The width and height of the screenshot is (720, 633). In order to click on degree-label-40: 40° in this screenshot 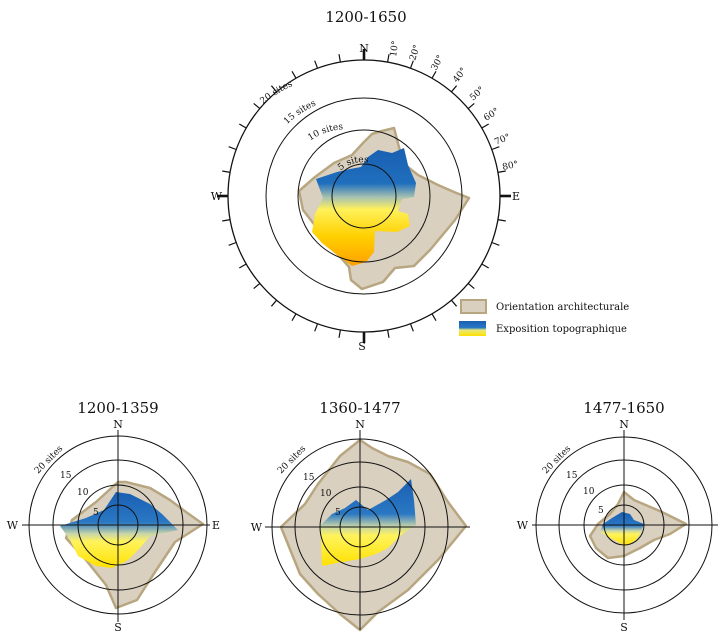, I will do `click(460, 75)`.